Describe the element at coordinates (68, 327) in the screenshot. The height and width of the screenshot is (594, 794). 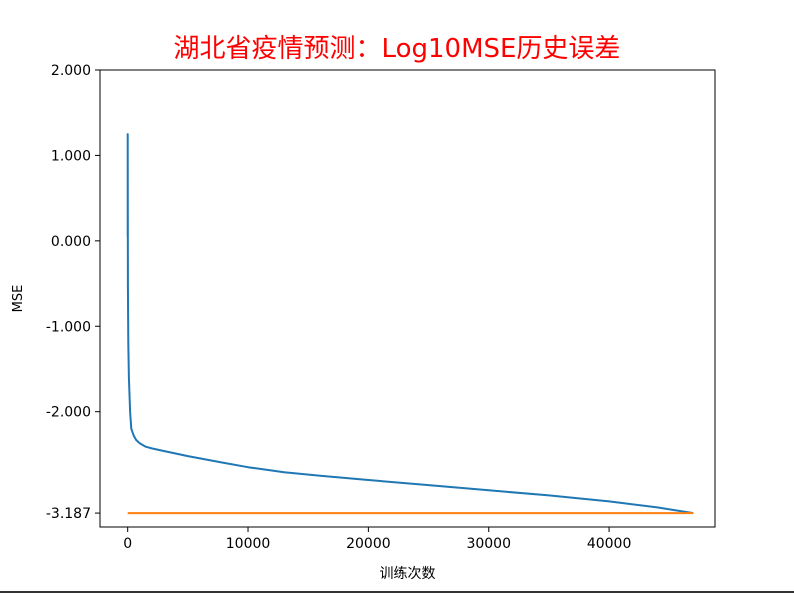
I see `y-tick-label: -1.000` at that location.